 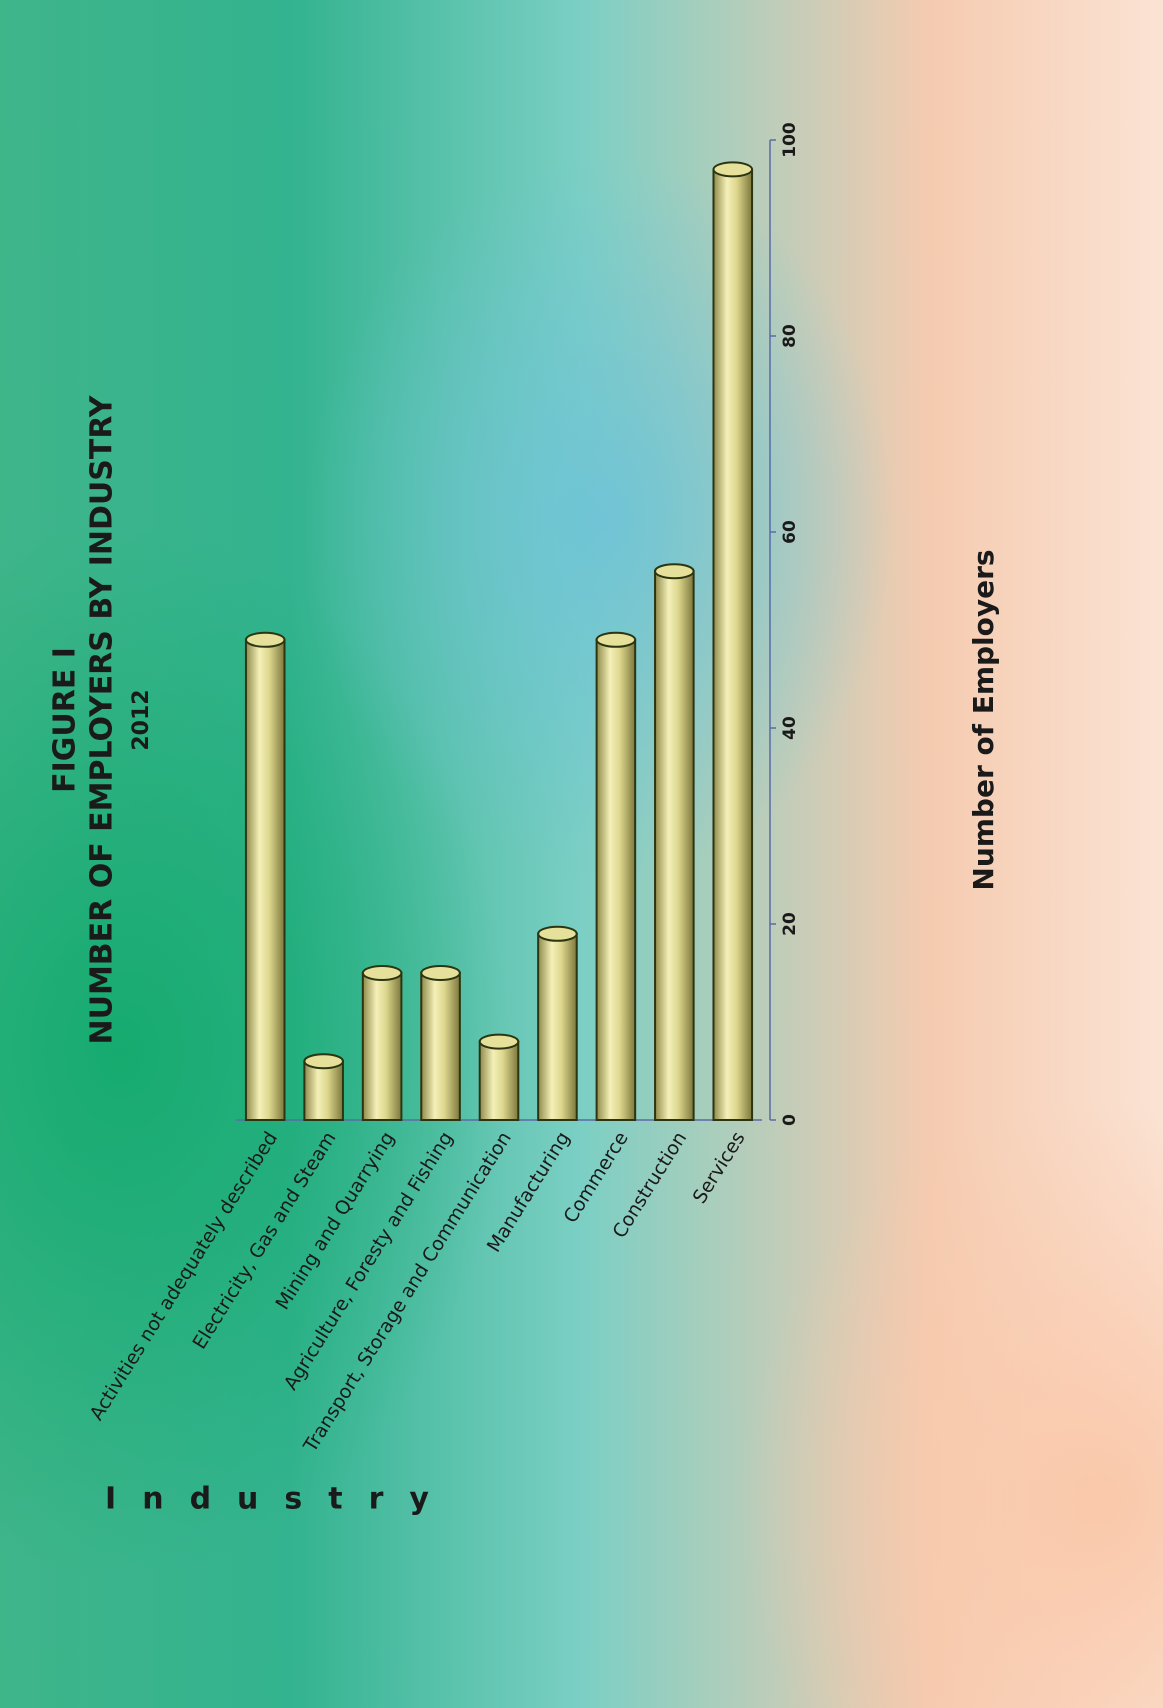 What do you see at coordinates (65, 720) in the screenshot?
I see `chart-title: FIGURE I` at bounding box center [65, 720].